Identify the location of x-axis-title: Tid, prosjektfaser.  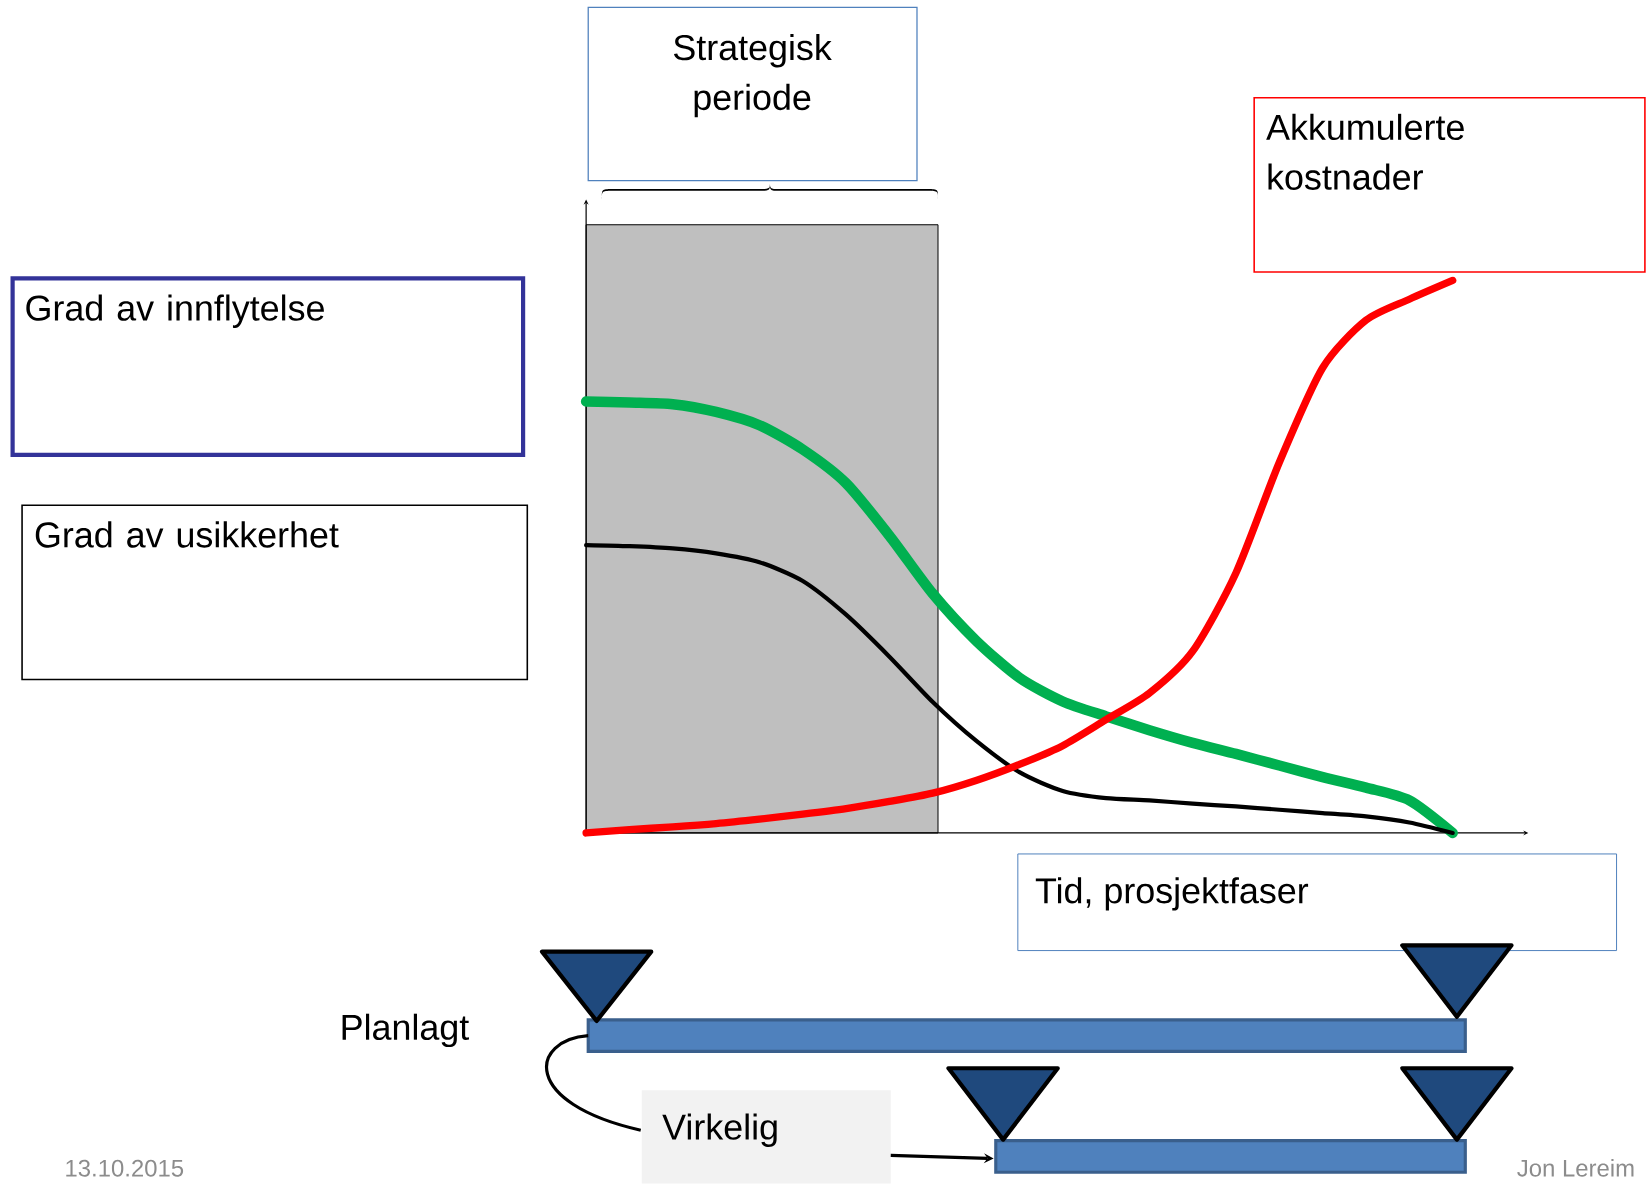
(1172, 894).